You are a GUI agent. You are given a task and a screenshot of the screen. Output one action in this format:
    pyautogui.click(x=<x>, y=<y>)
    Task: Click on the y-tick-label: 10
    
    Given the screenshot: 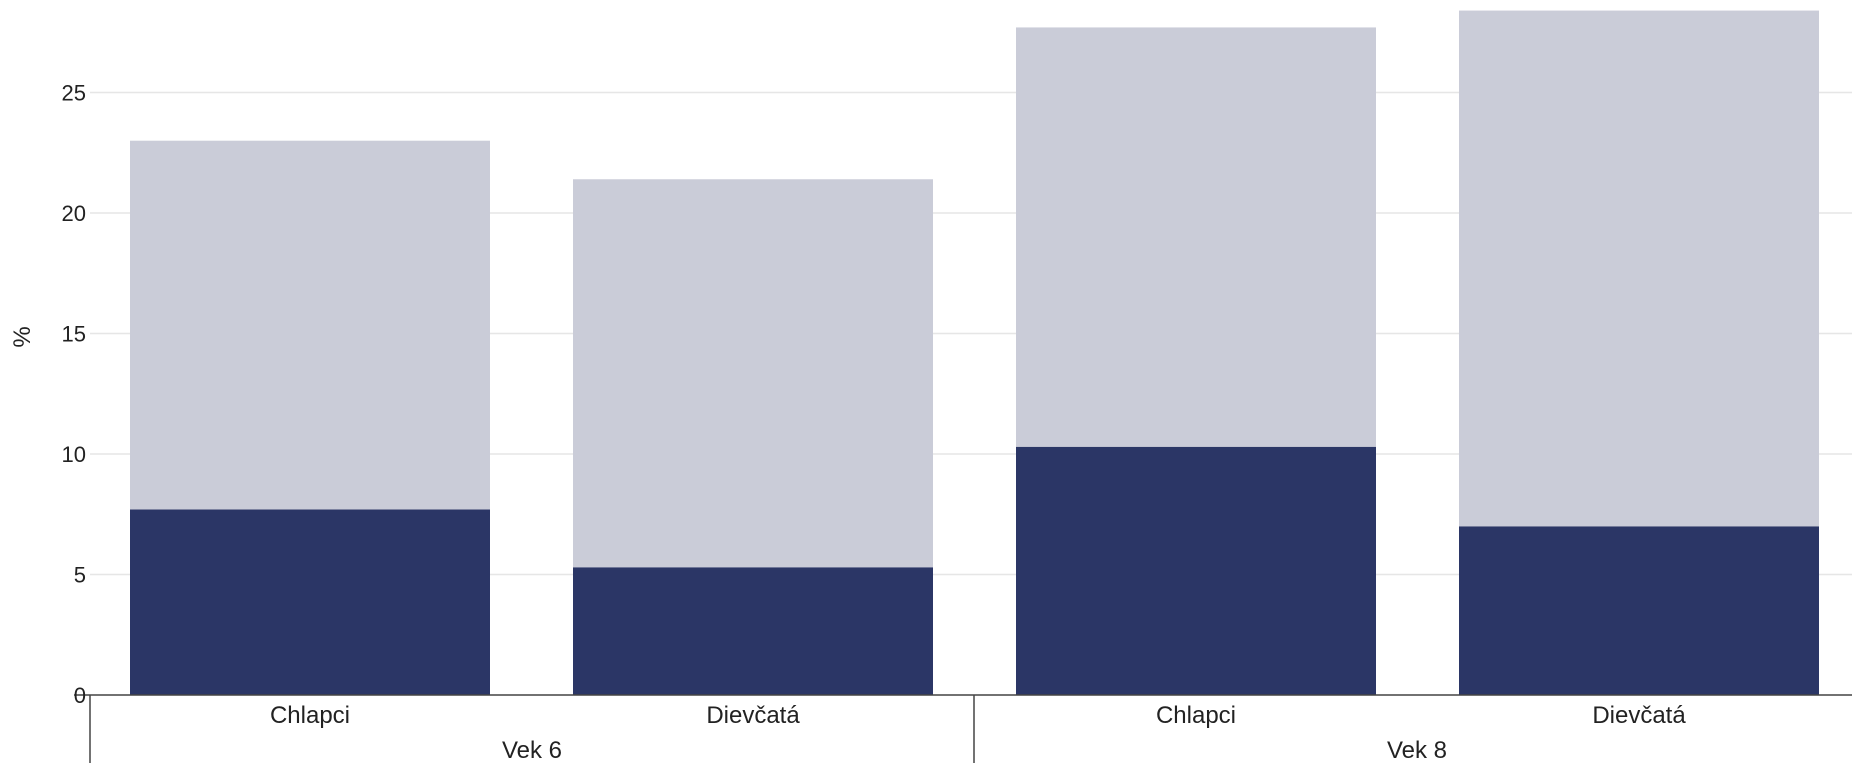 What is the action you would take?
    pyautogui.click(x=74, y=454)
    